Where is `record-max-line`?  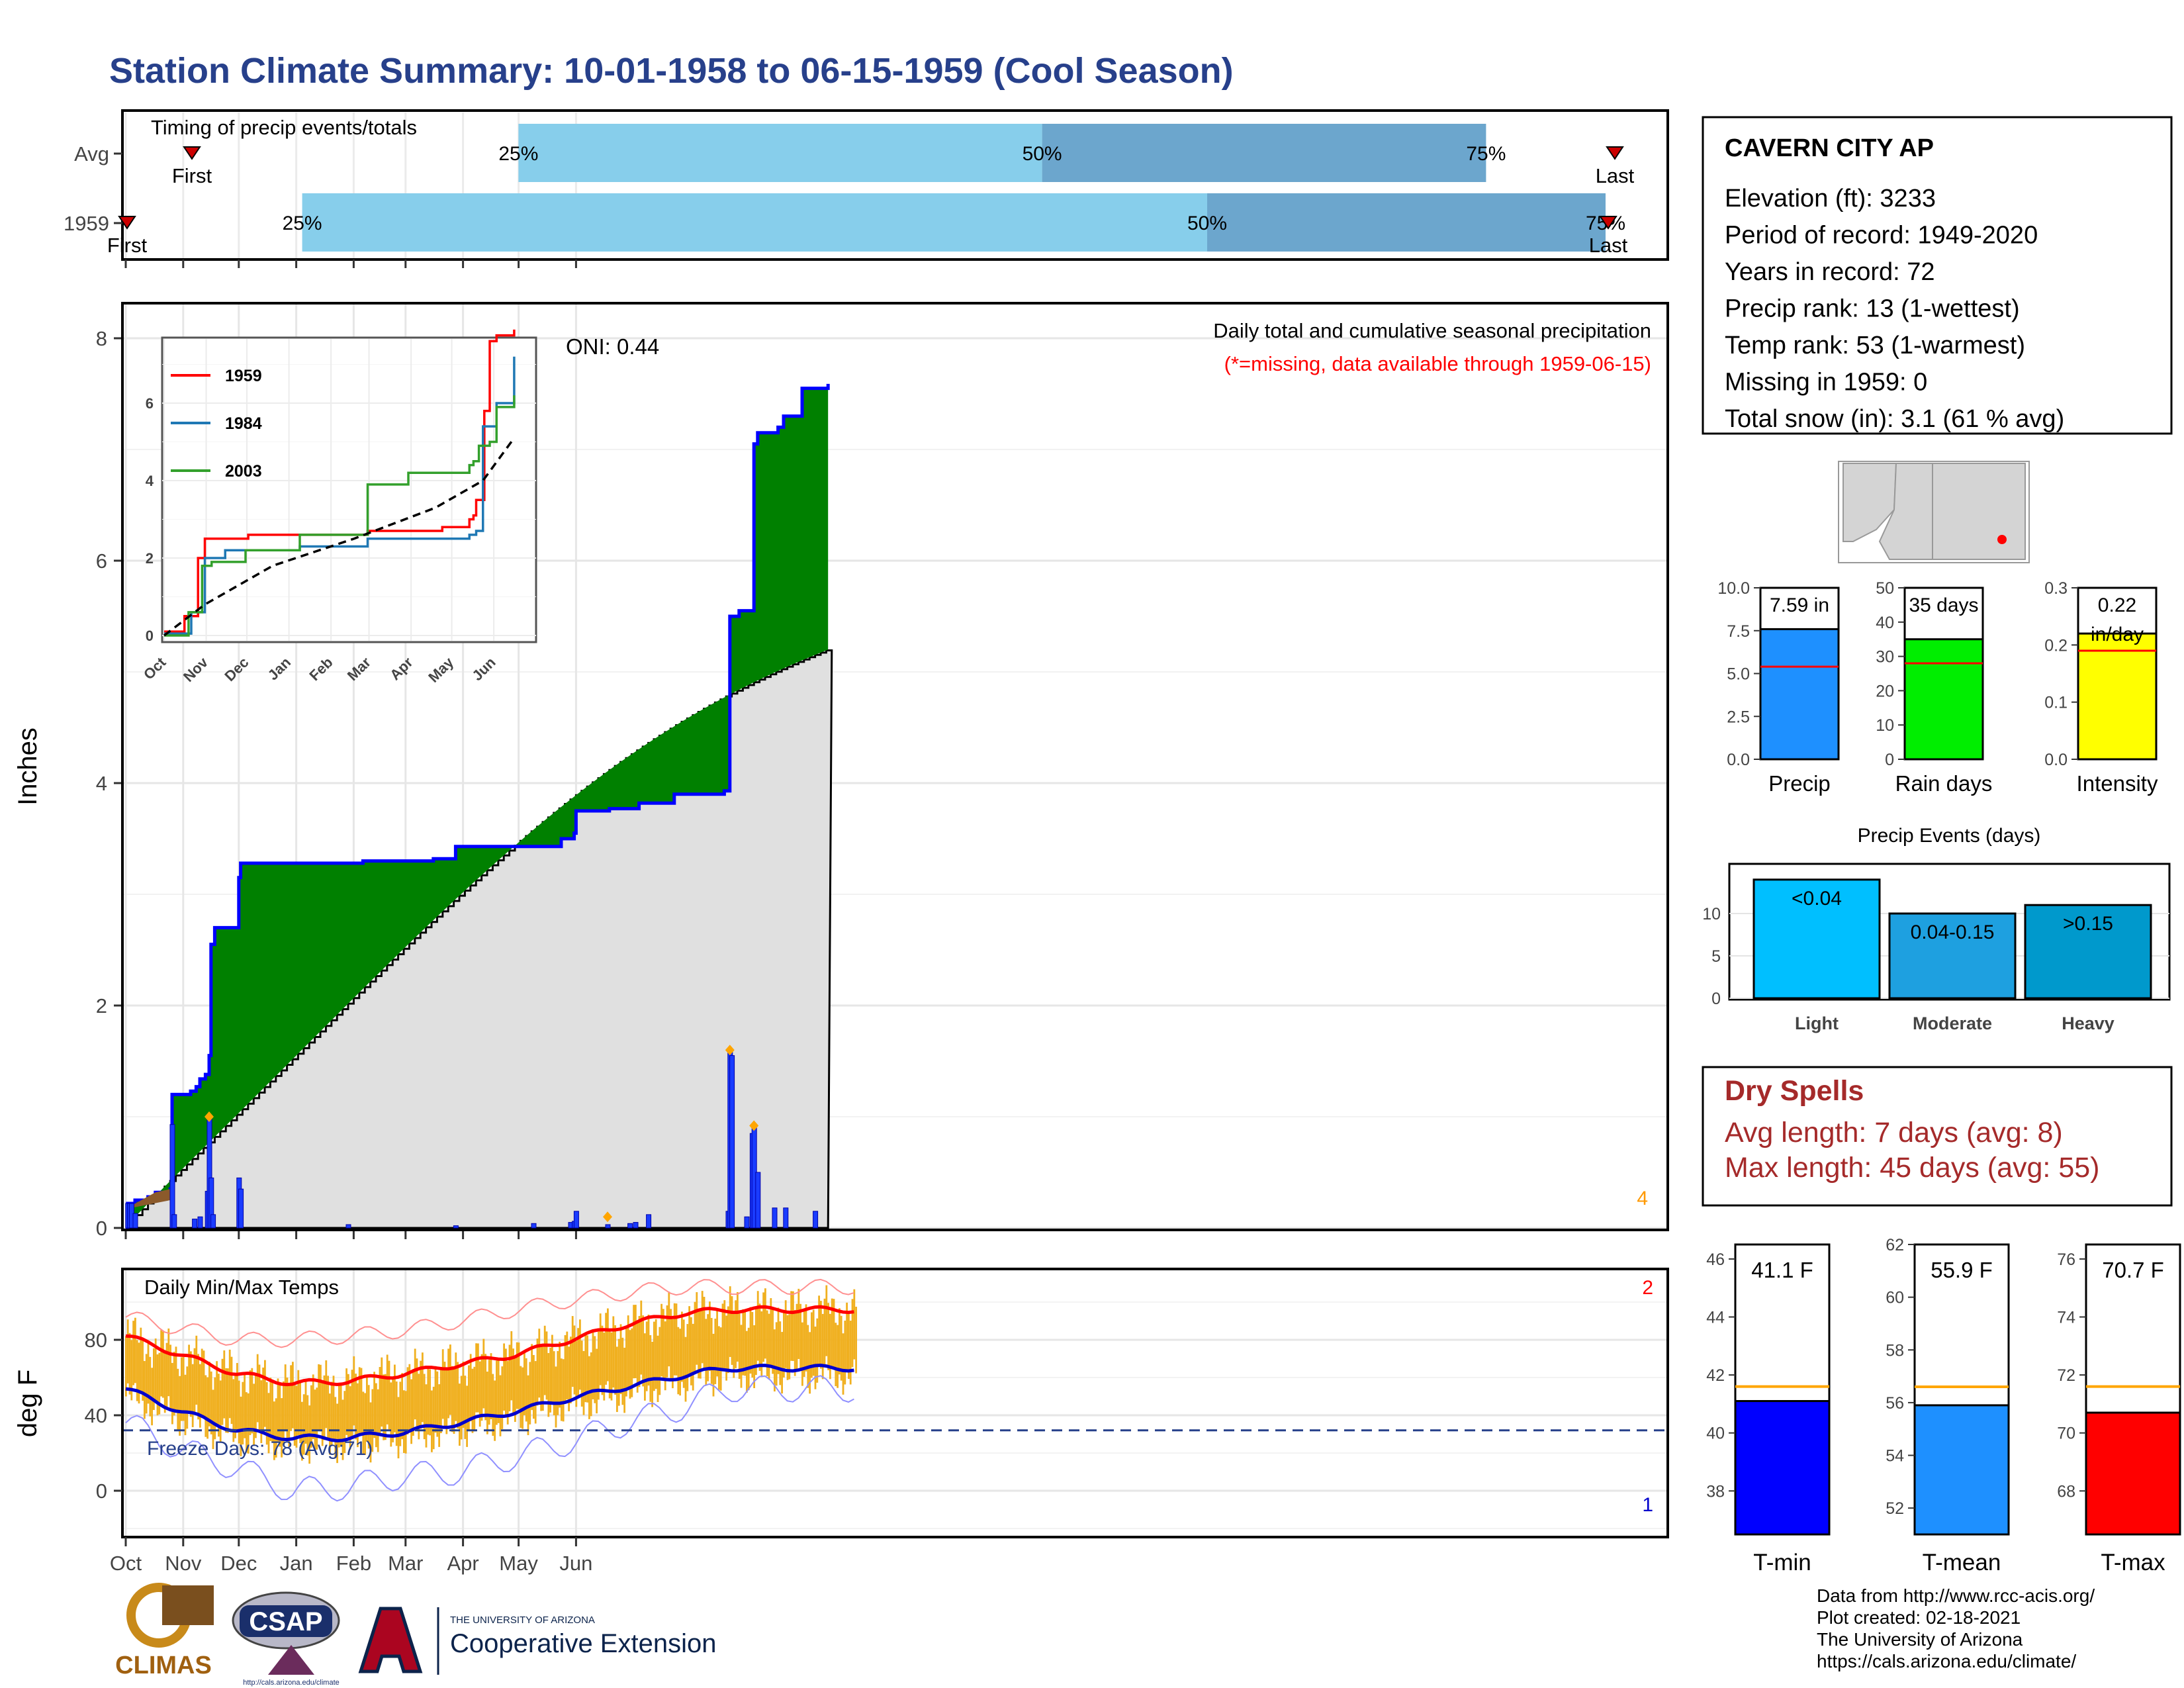 record-max-line is located at coordinates (489, 1313).